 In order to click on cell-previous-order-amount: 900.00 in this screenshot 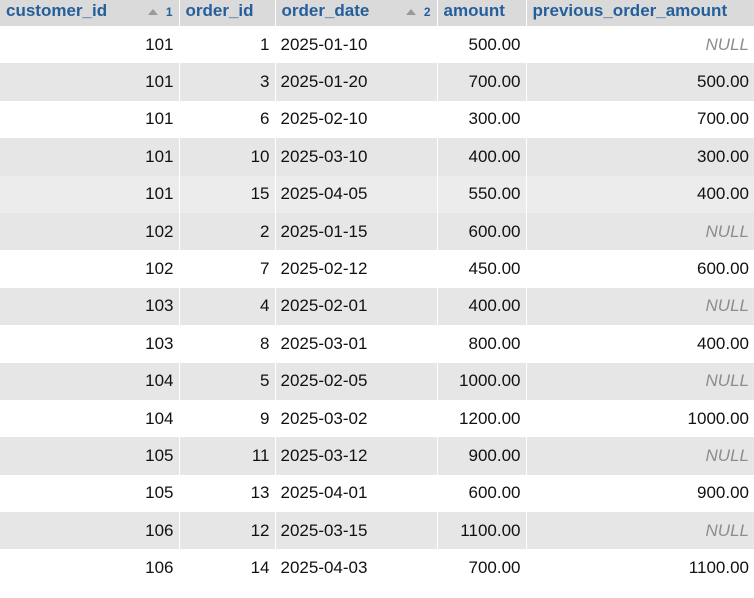, I will do `click(640, 493)`.